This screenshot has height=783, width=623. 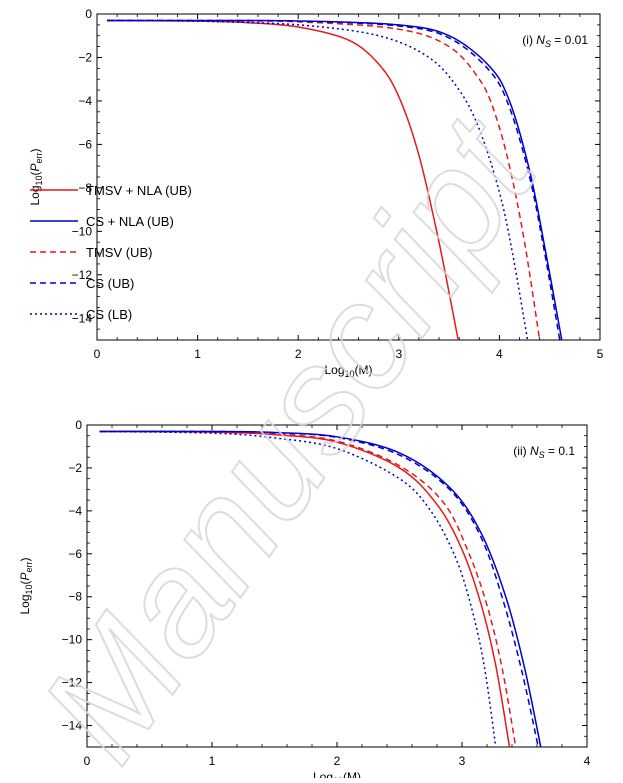 What do you see at coordinates (600, 354) in the screenshot?
I see `x-tick-label: 5` at bounding box center [600, 354].